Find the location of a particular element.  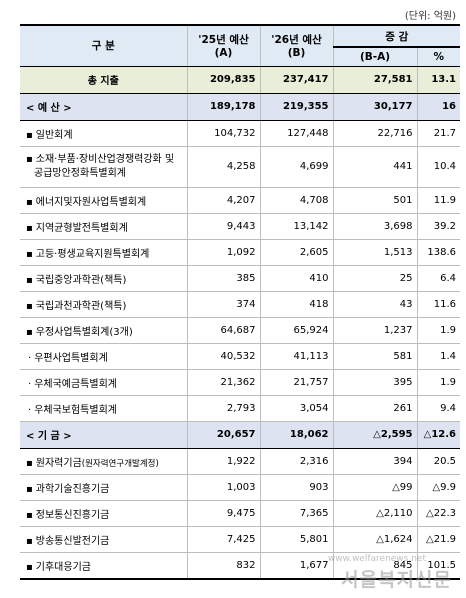

cell-pct: 6.4 is located at coordinates (438, 278).